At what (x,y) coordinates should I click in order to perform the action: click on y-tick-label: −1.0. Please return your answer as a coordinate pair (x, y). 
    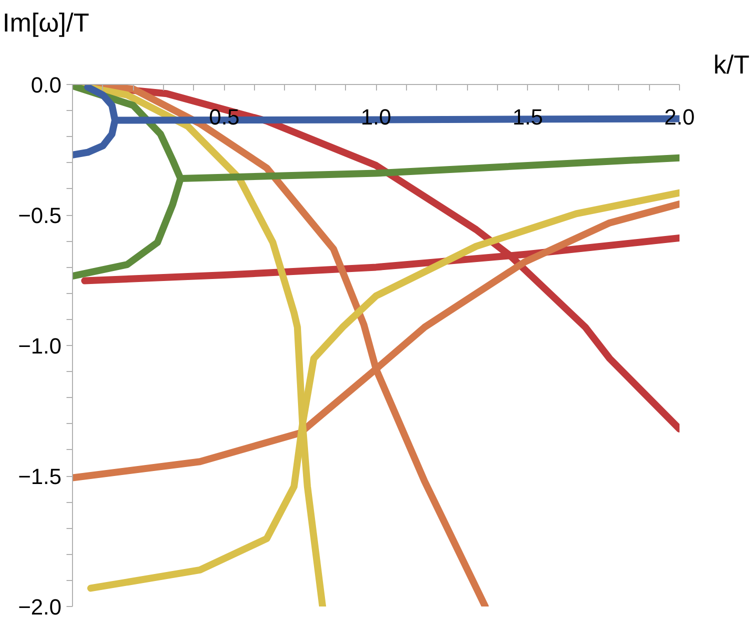
    Looking at the image, I should click on (40, 346).